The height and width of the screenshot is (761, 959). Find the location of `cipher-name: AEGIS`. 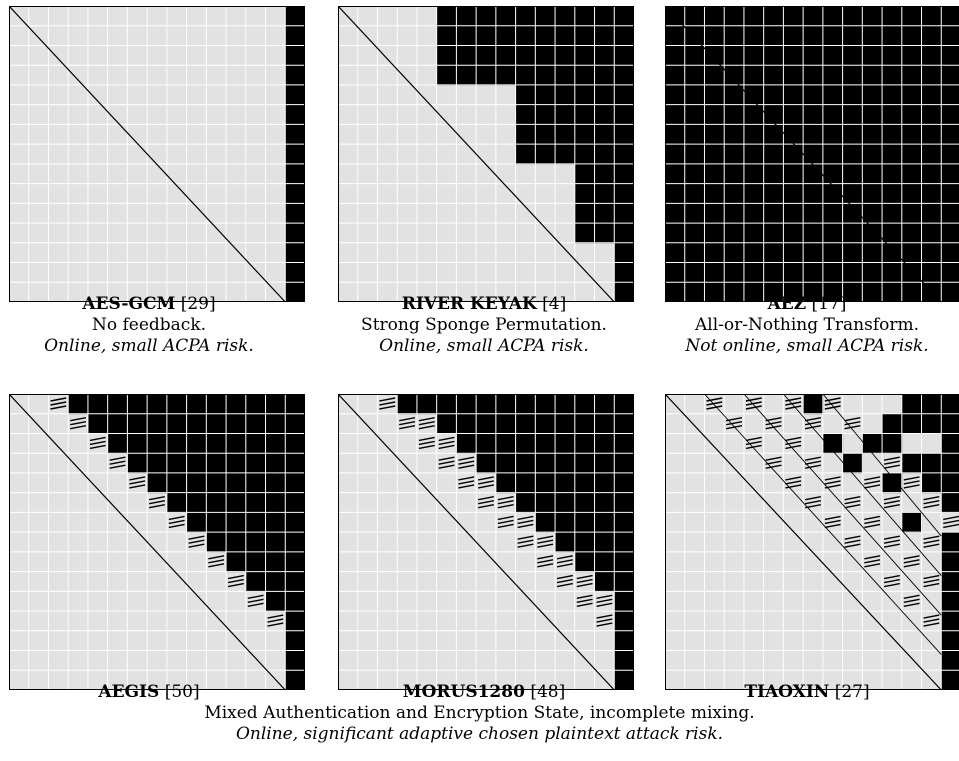

cipher-name: AEGIS is located at coordinates (129, 692).